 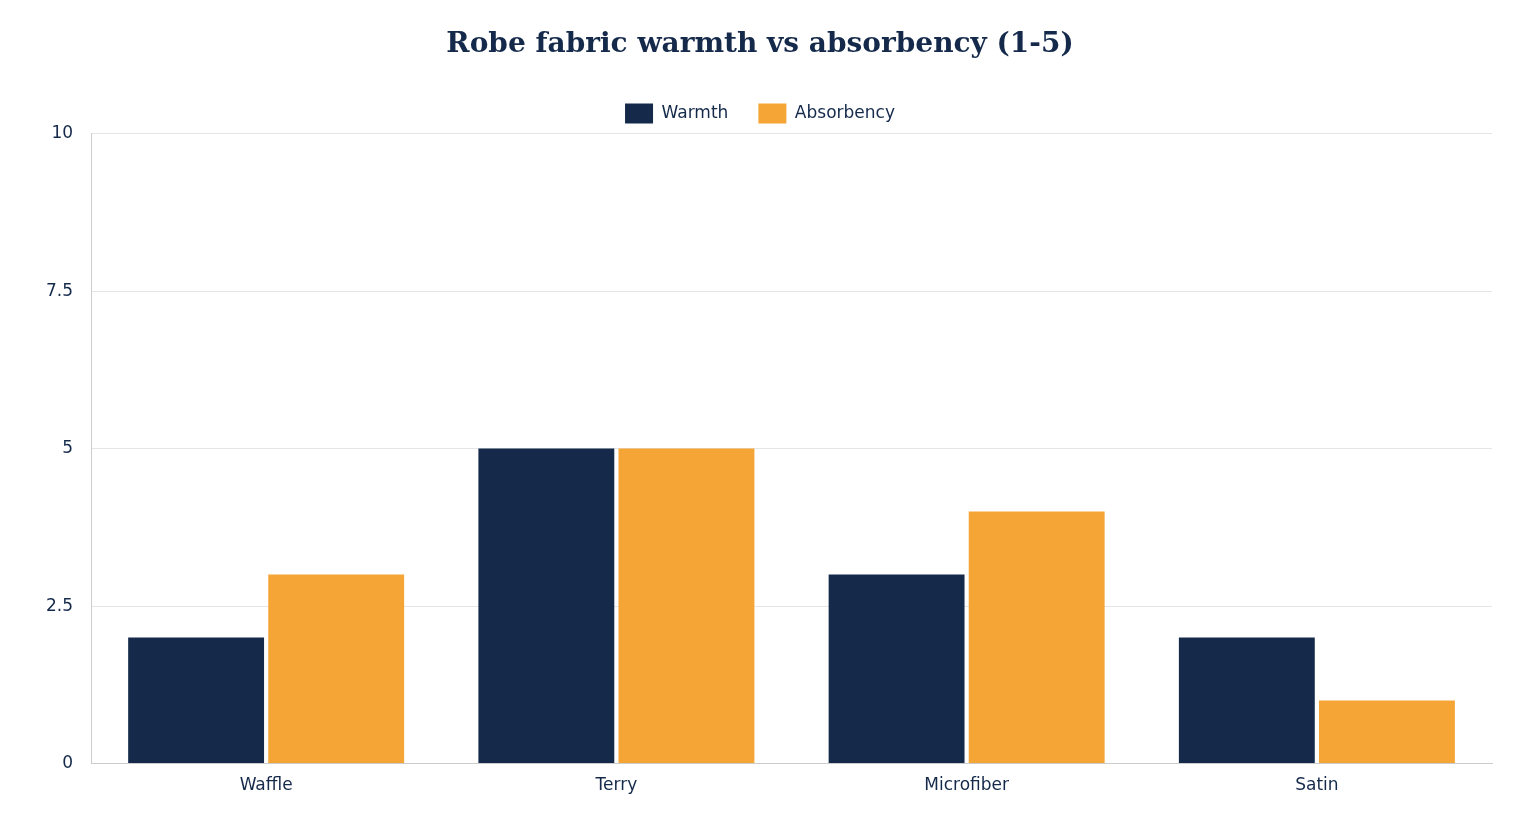 What do you see at coordinates (68, 447) in the screenshot?
I see `y-tick-label: 5` at bounding box center [68, 447].